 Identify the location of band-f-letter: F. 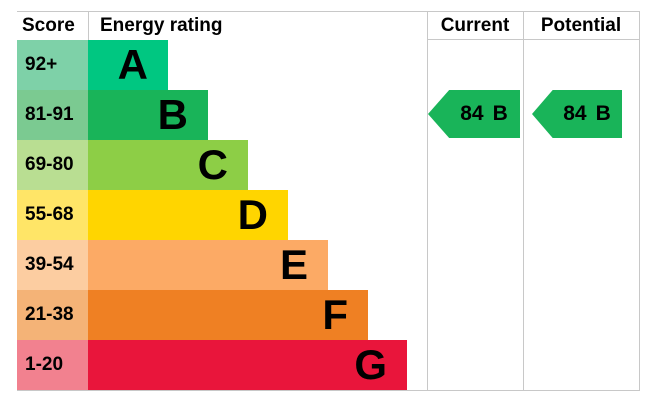
(335, 314).